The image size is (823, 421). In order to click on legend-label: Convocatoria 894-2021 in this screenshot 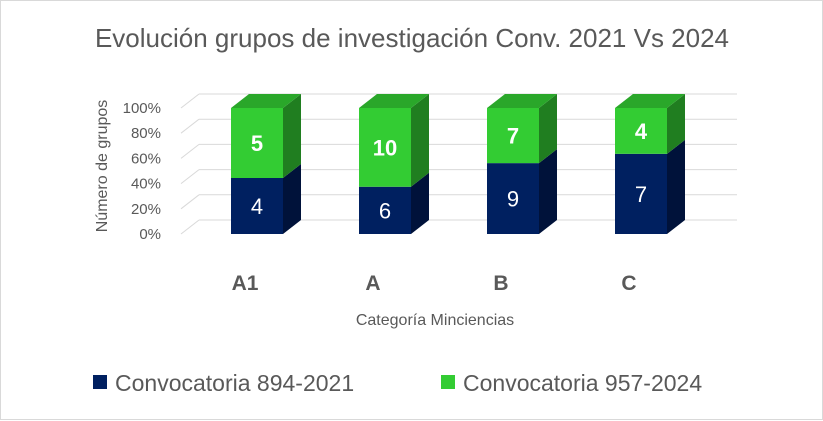, I will do `click(234, 383)`.